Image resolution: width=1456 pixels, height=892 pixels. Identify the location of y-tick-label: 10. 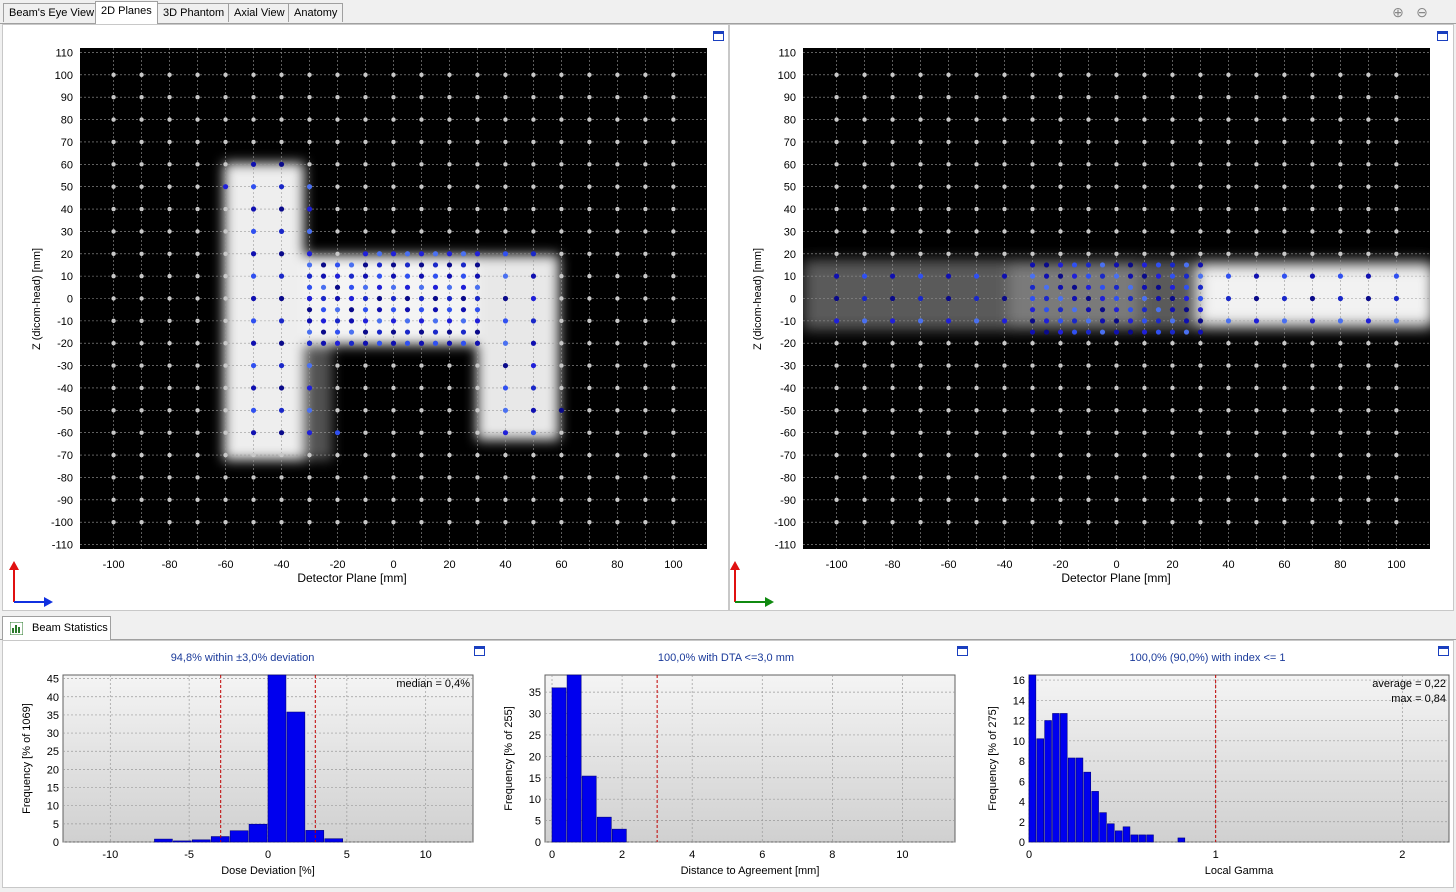
(1019, 742).